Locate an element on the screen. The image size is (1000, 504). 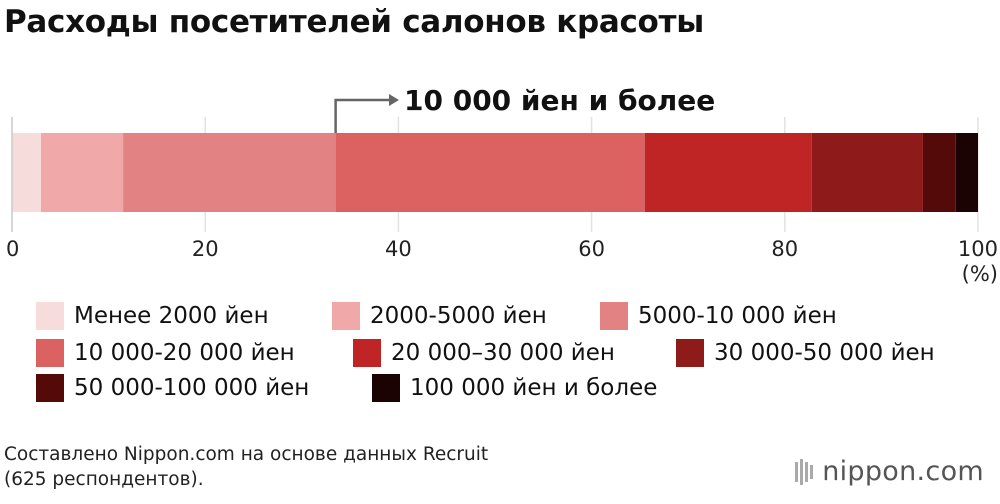
legend-label: Менее 2000 йен is located at coordinates (171, 316).